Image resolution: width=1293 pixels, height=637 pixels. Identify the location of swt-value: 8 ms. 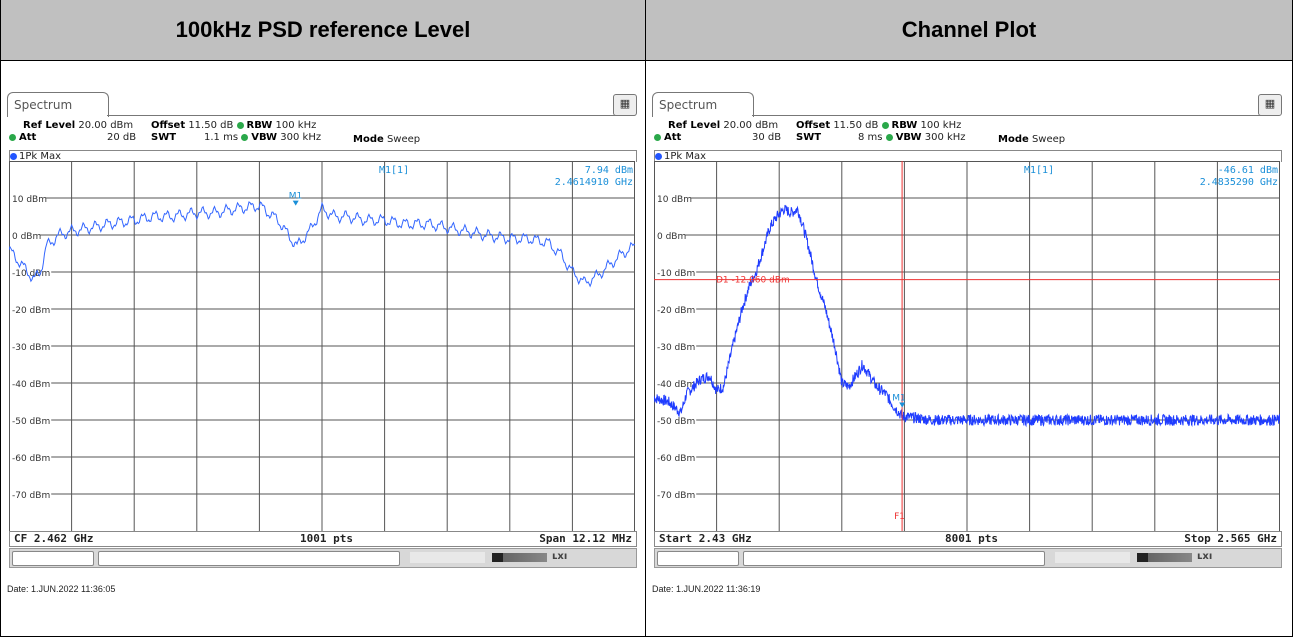
(870, 137).